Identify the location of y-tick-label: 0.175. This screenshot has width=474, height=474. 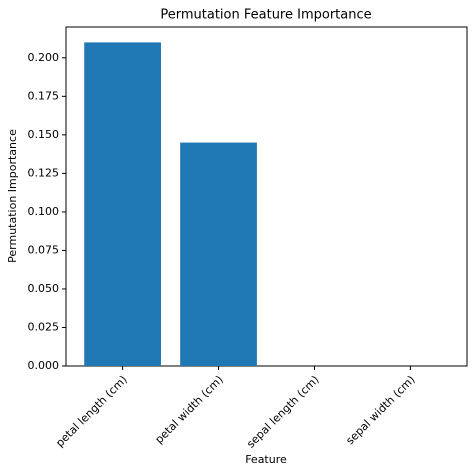
(44, 95).